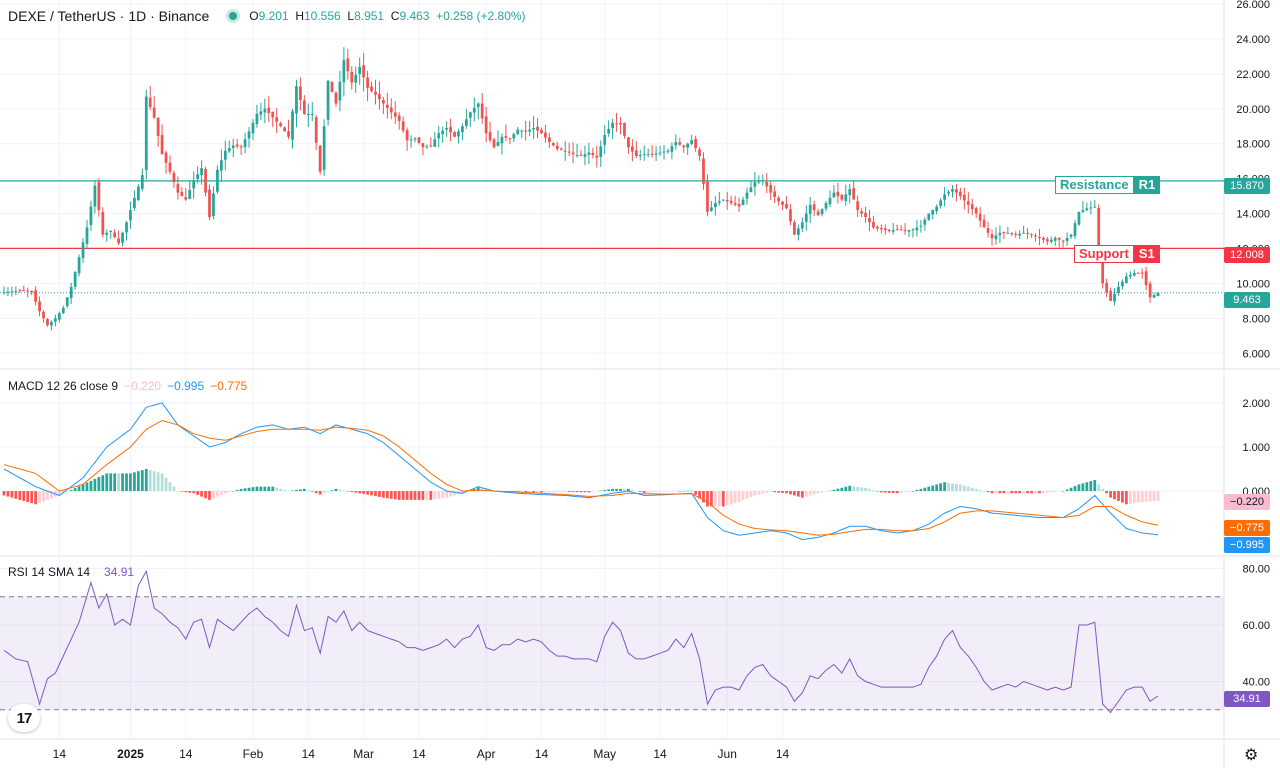 This screenshot has height=768, width=1280. I want to click on price-axis-label: 22.000, so click(1253, 75).